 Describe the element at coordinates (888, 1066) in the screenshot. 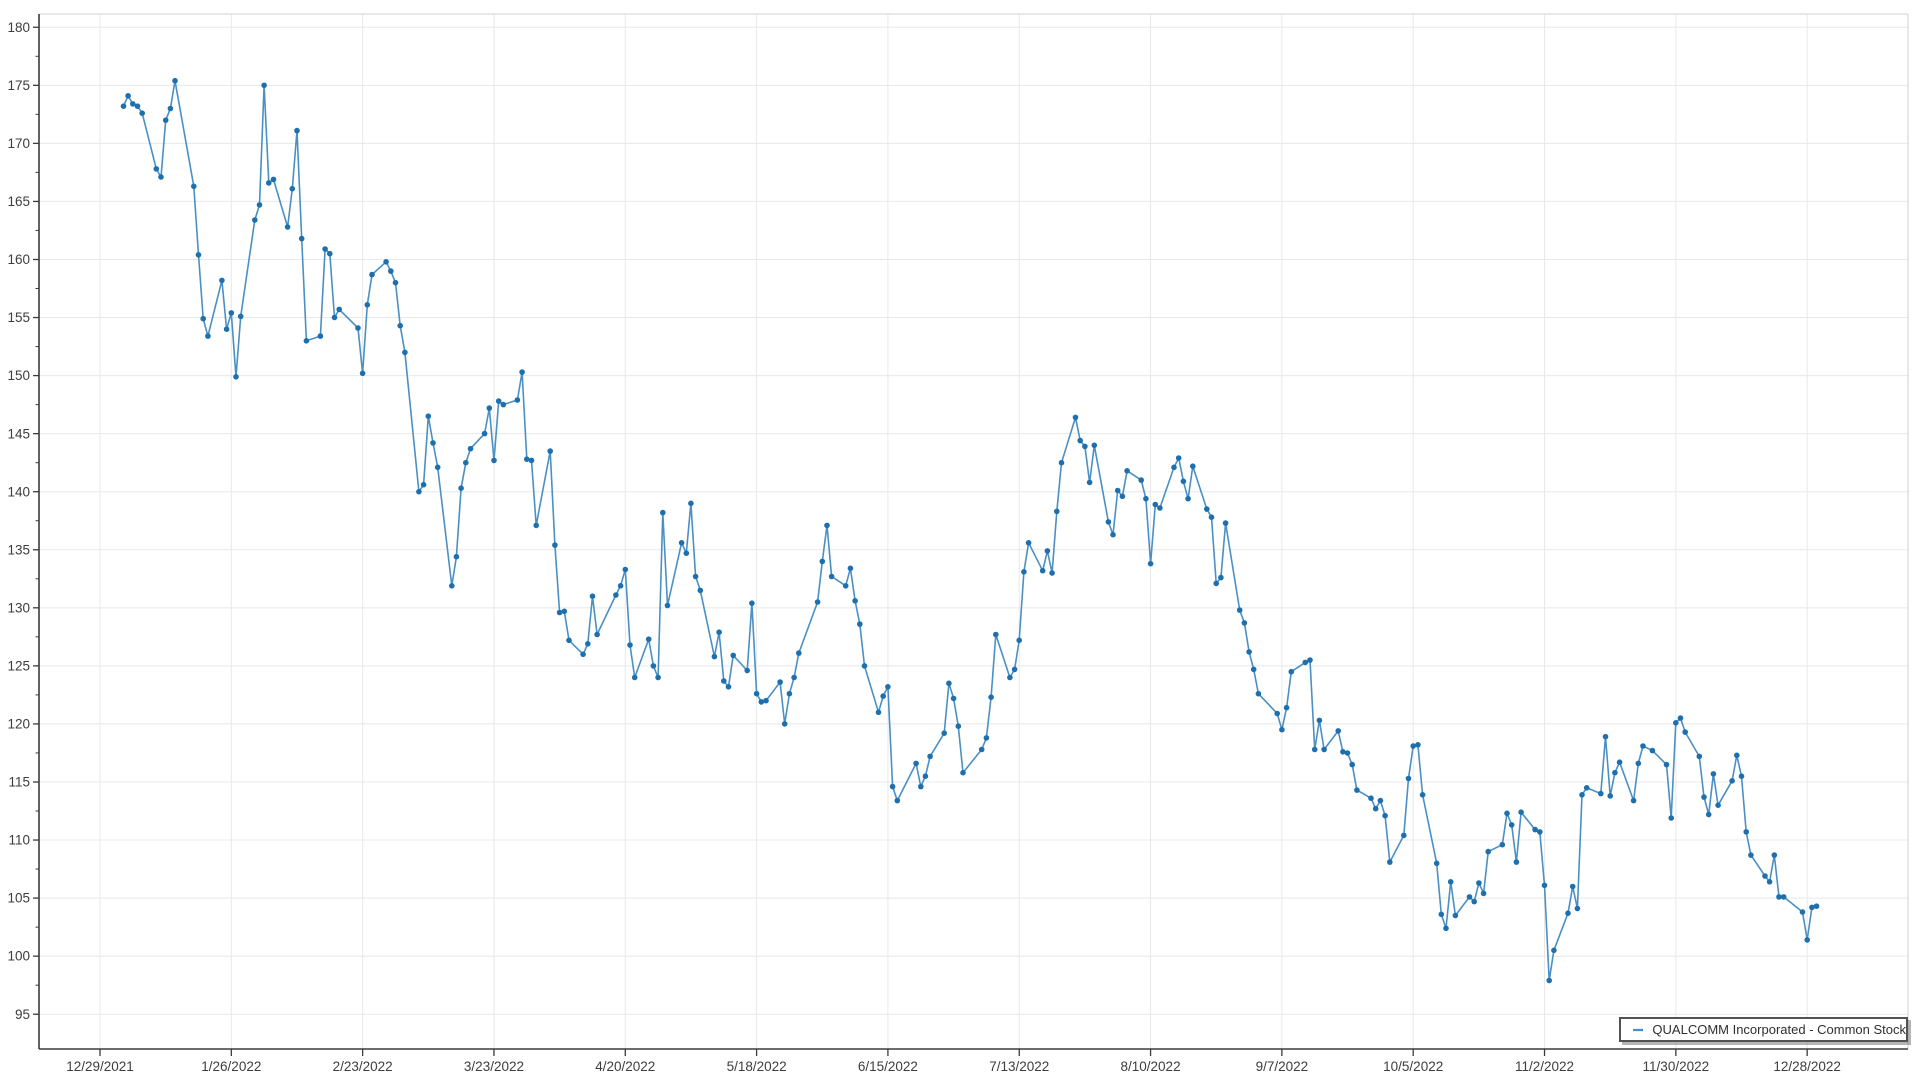

I see `x-axis-tick-label: 6/15/2022` at that location.